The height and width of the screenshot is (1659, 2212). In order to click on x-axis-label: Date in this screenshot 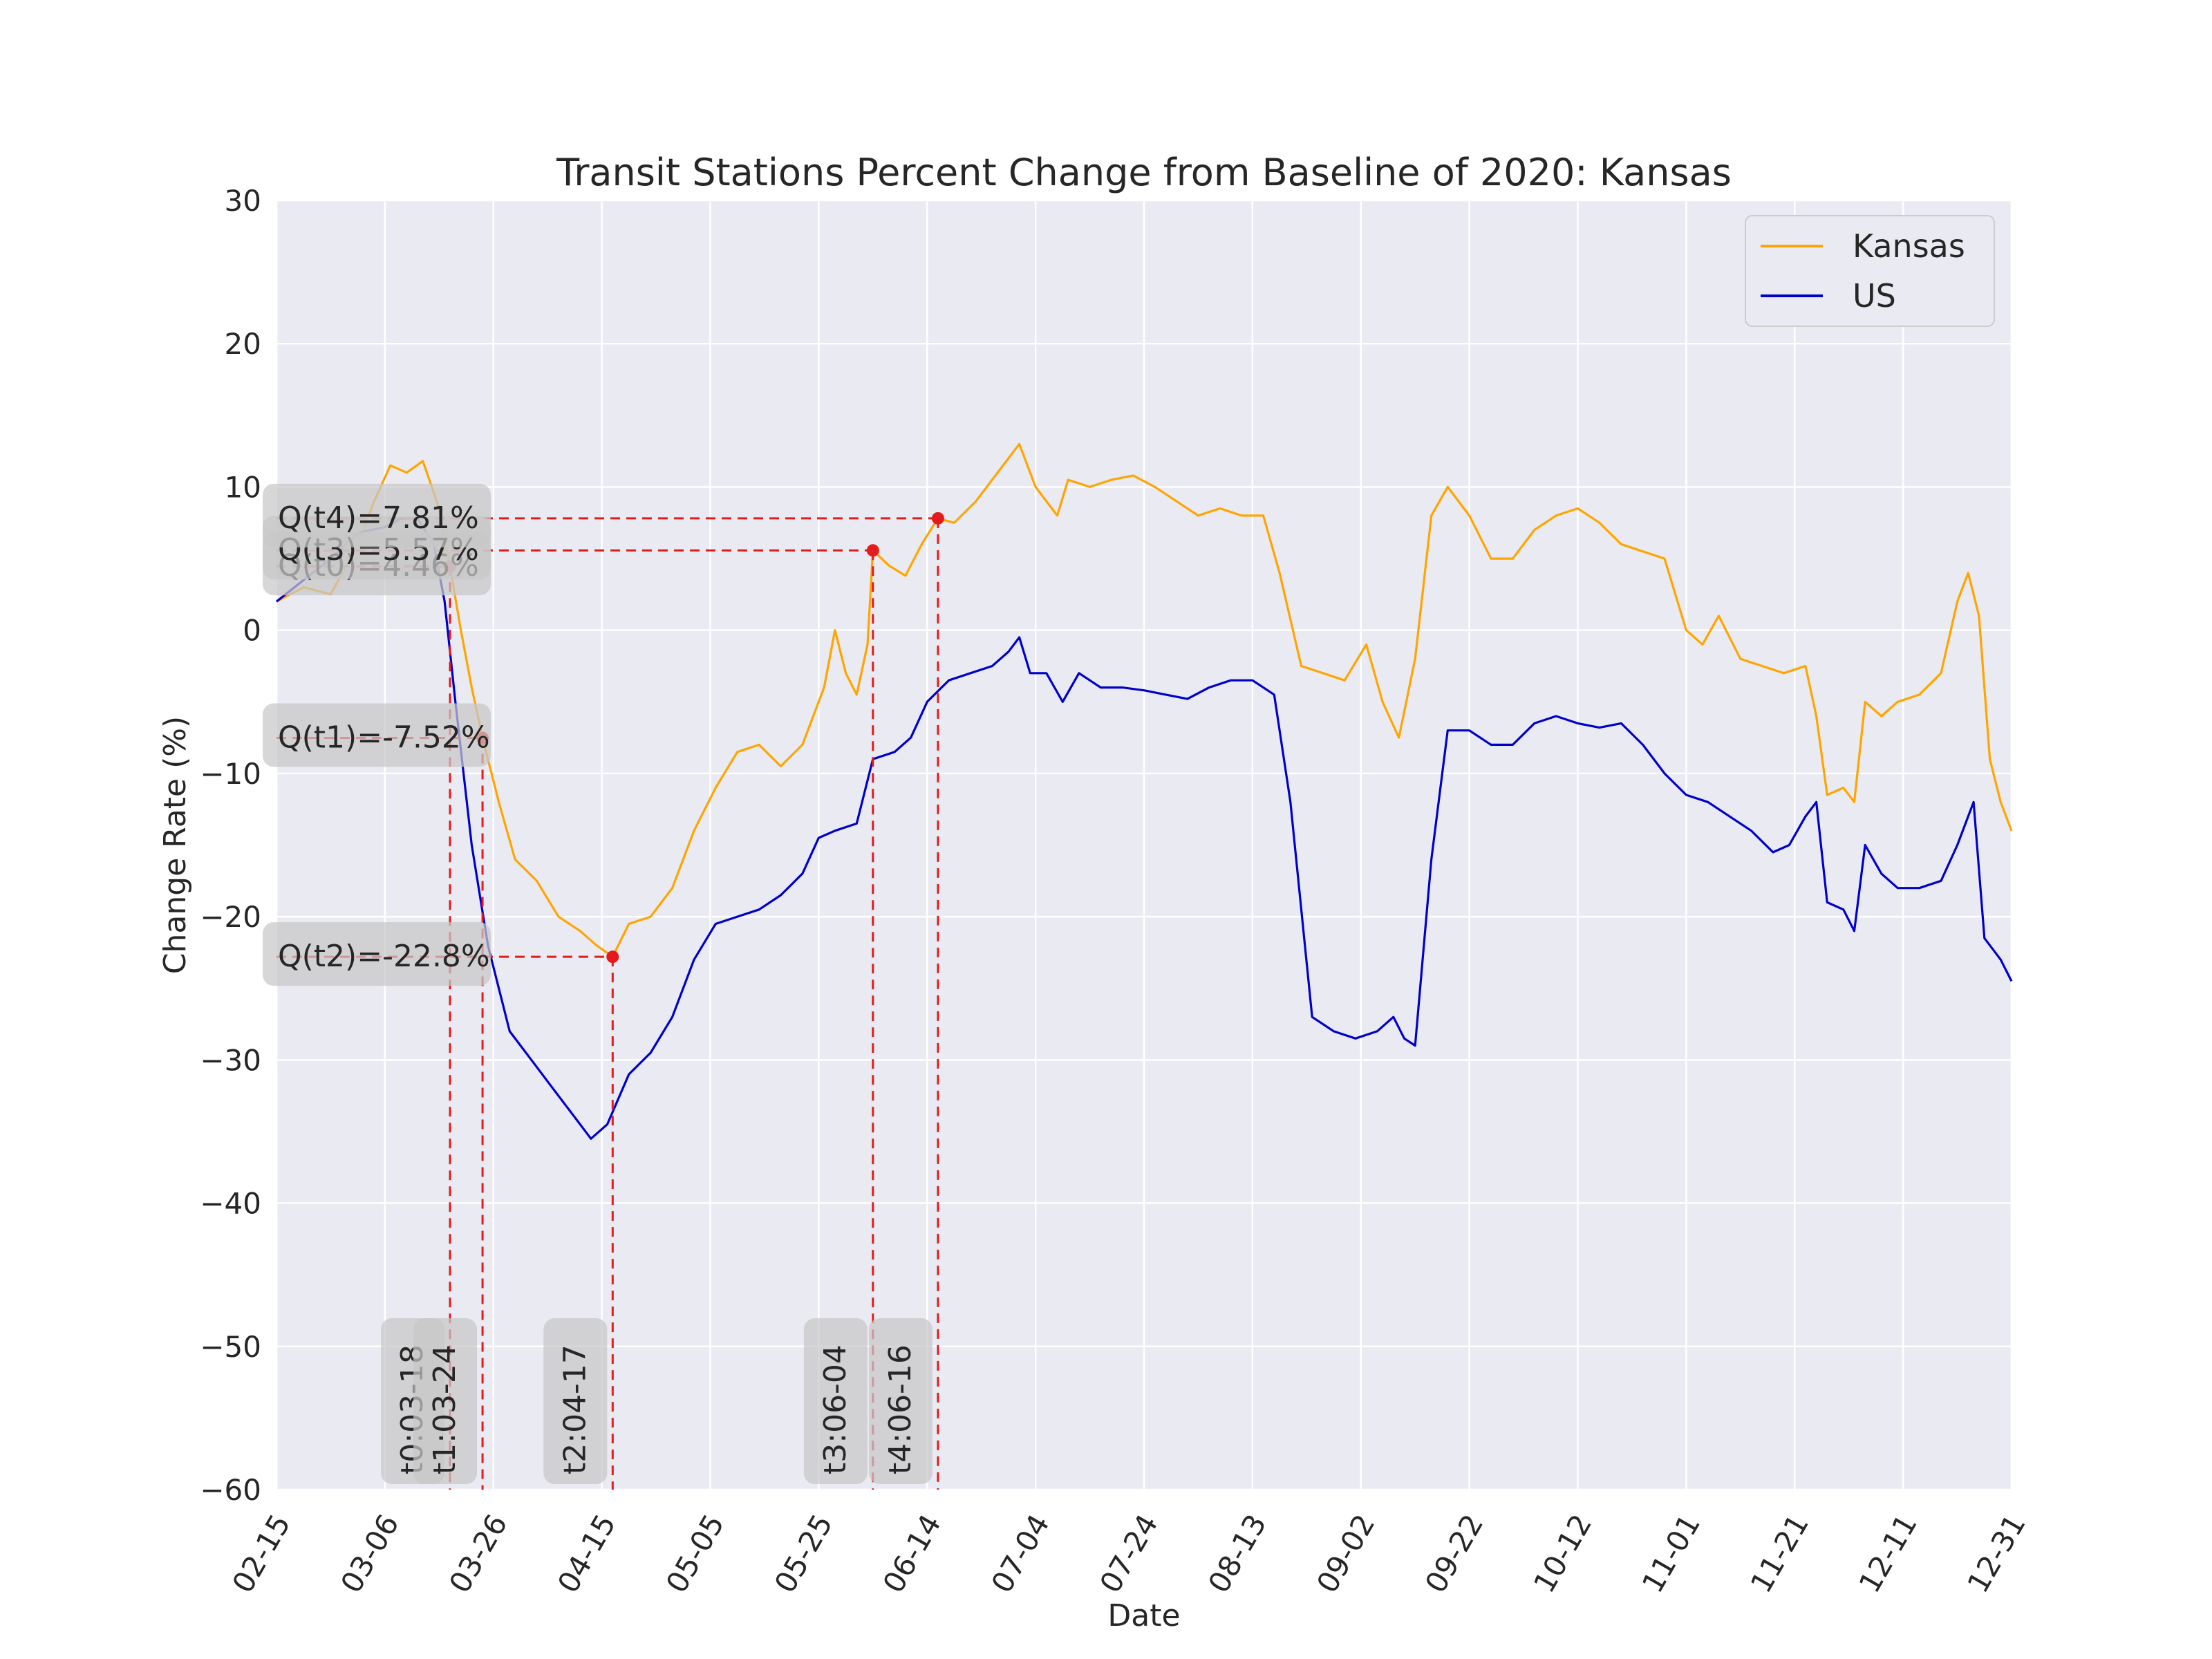, I will do `click(1143, 1615)`.